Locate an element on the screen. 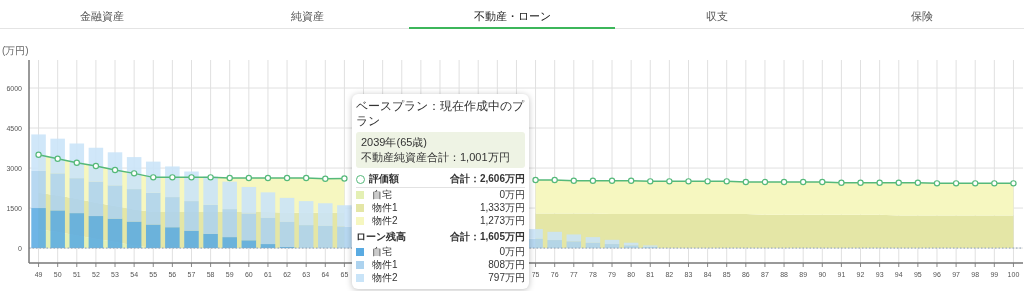  annotation: ベースプラン：現在作成中のプラン is located at coordinates (440, 114).